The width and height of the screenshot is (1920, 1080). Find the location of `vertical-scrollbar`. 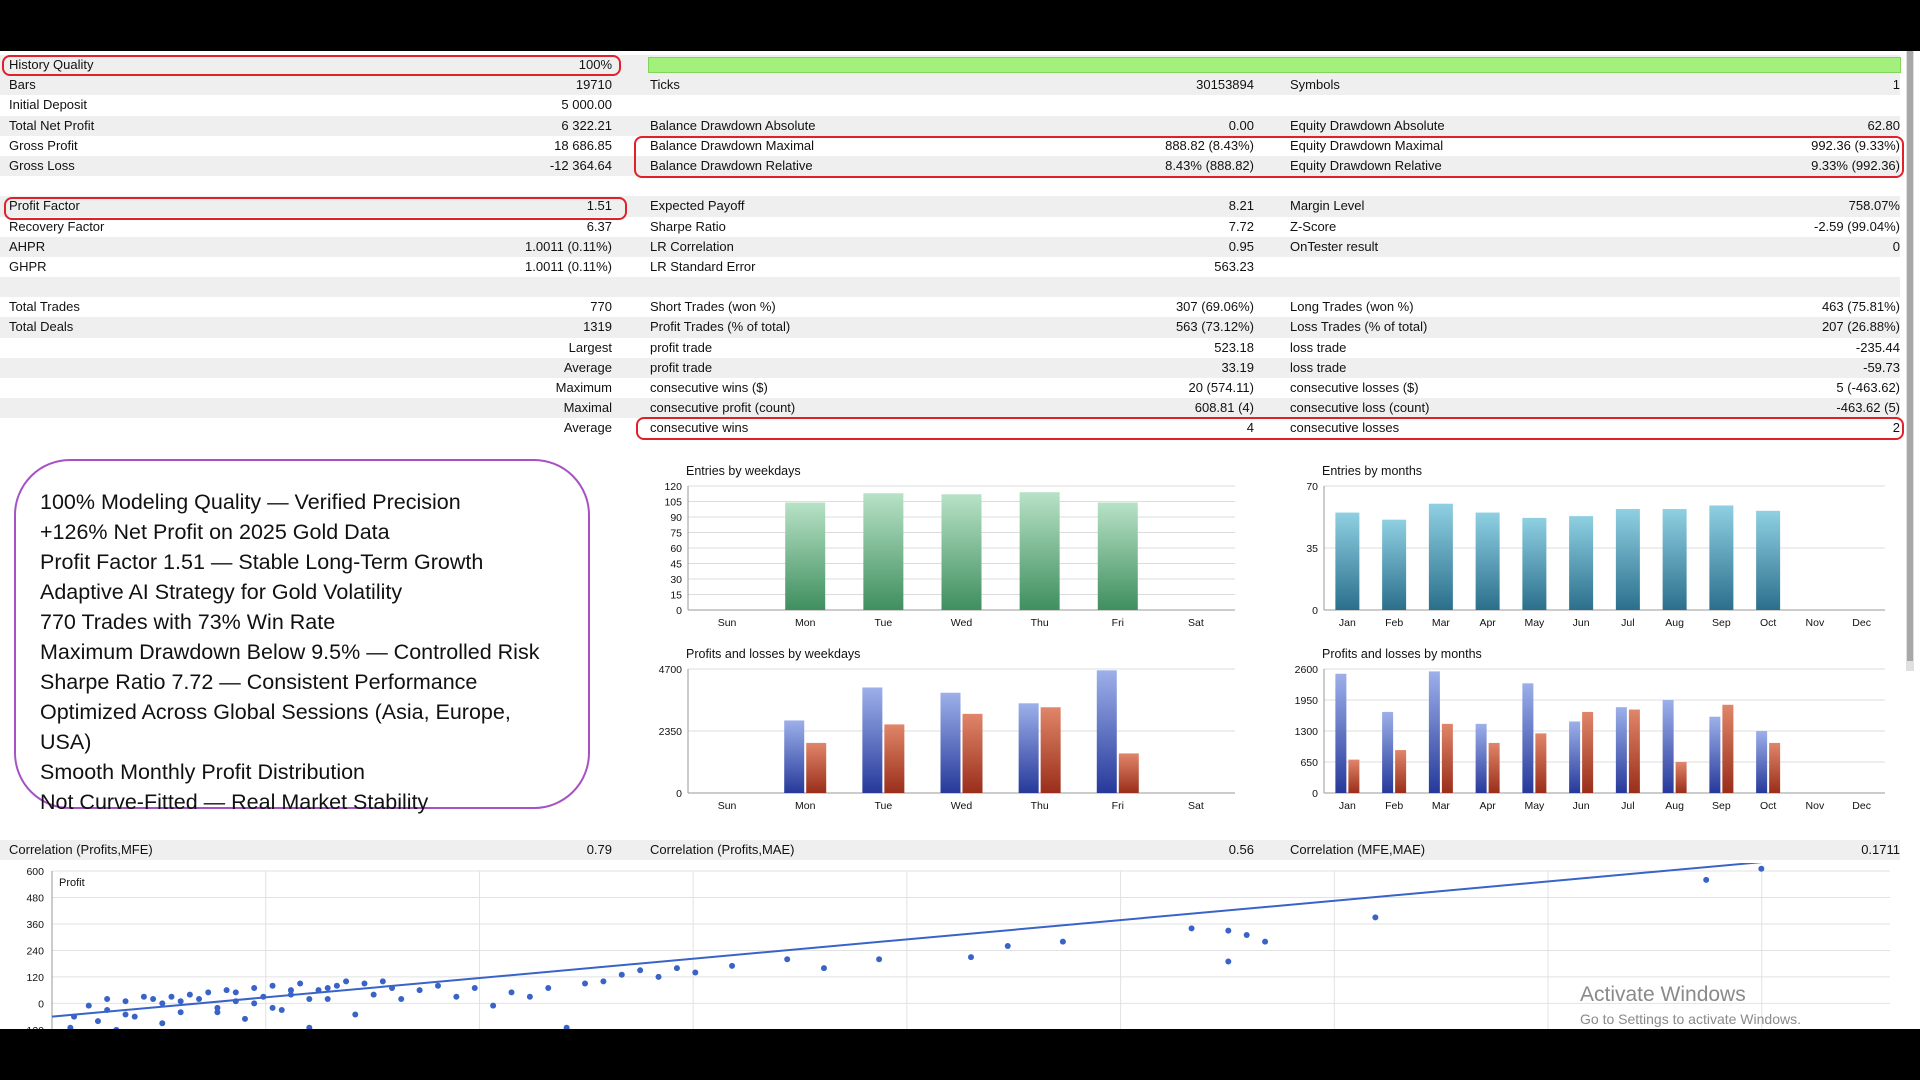

vertical-scrollbar is located at coordinates (1910, 361).